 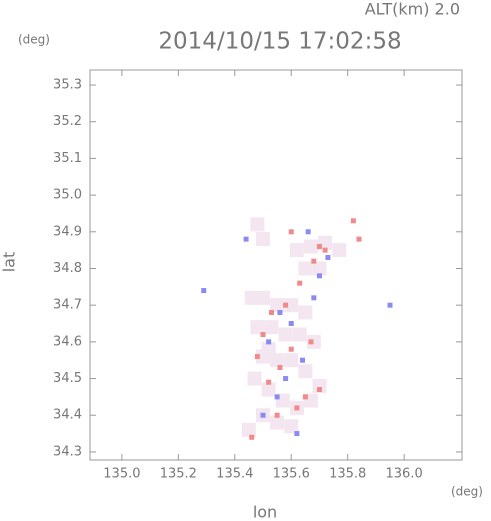 I want to click on altitude-label: ALT(km) 2.0, so click(x=412, y=9).